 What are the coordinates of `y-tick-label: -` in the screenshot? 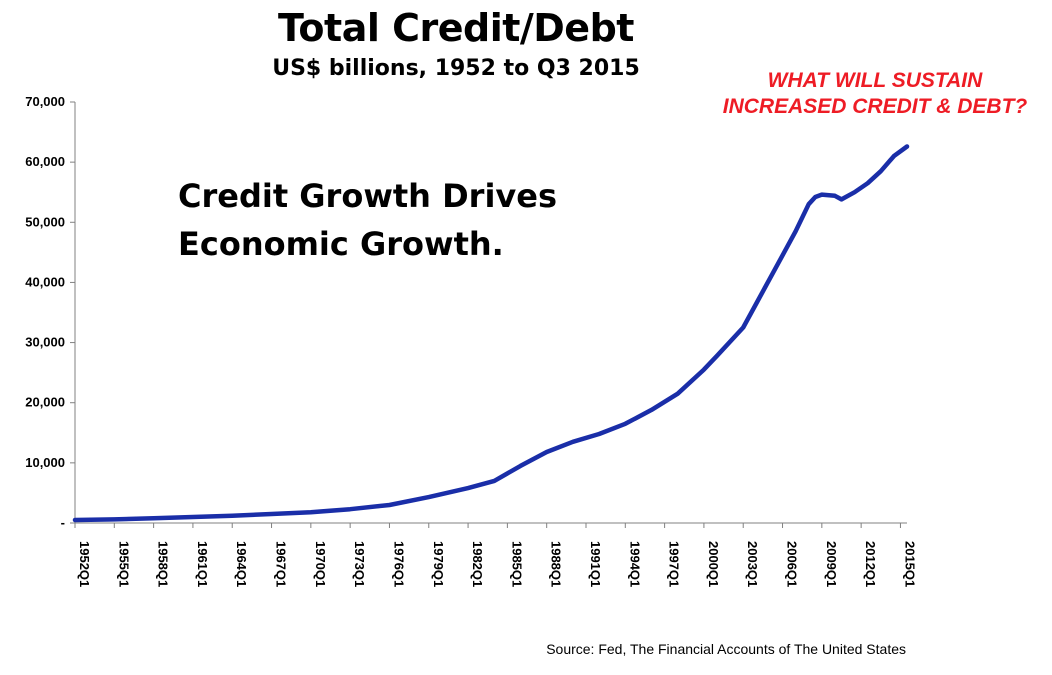 It's located at (63, 522).